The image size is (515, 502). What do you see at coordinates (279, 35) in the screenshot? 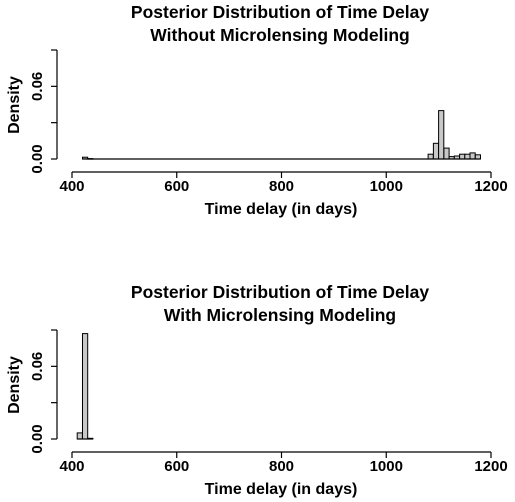
I see `chart-title-line-2: Without Microlensing Modeling` at bounding box center [279, 35].